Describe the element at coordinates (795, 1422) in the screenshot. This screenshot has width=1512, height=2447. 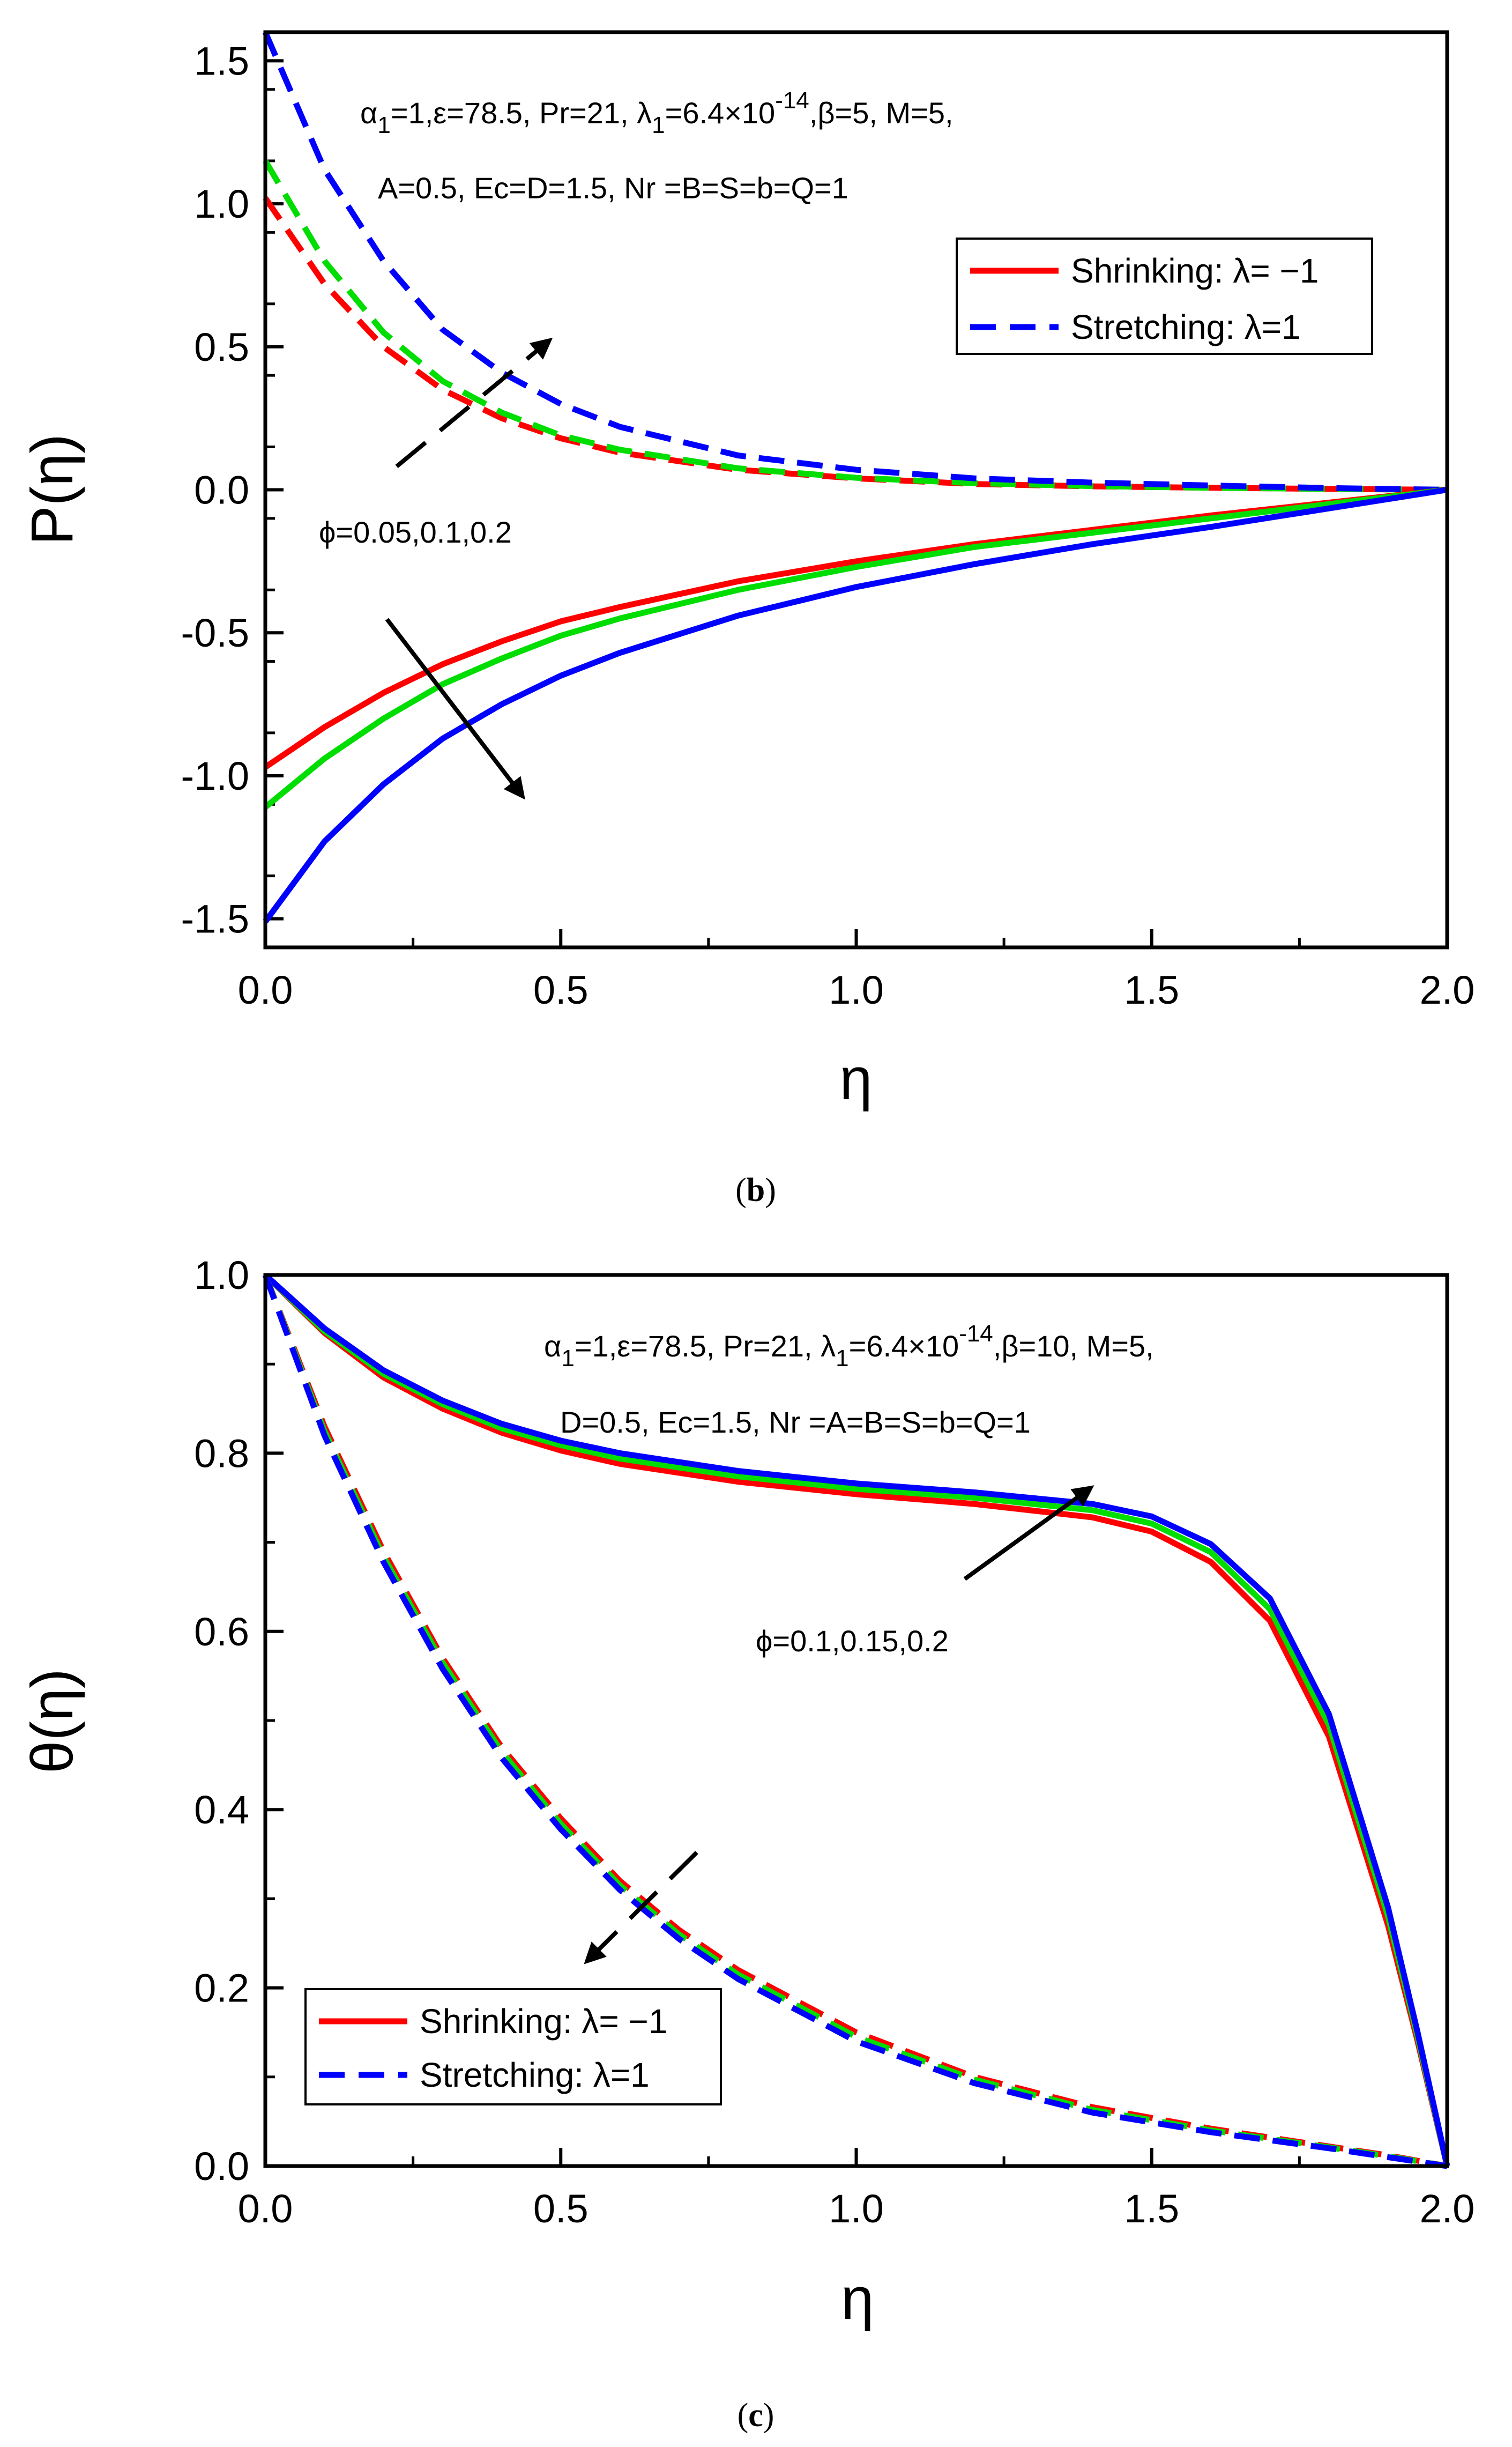
I see `panel-c-params-line2: D=0.5, Ec=1.5, Nr =A=B=S=b=Q=1` at that location.